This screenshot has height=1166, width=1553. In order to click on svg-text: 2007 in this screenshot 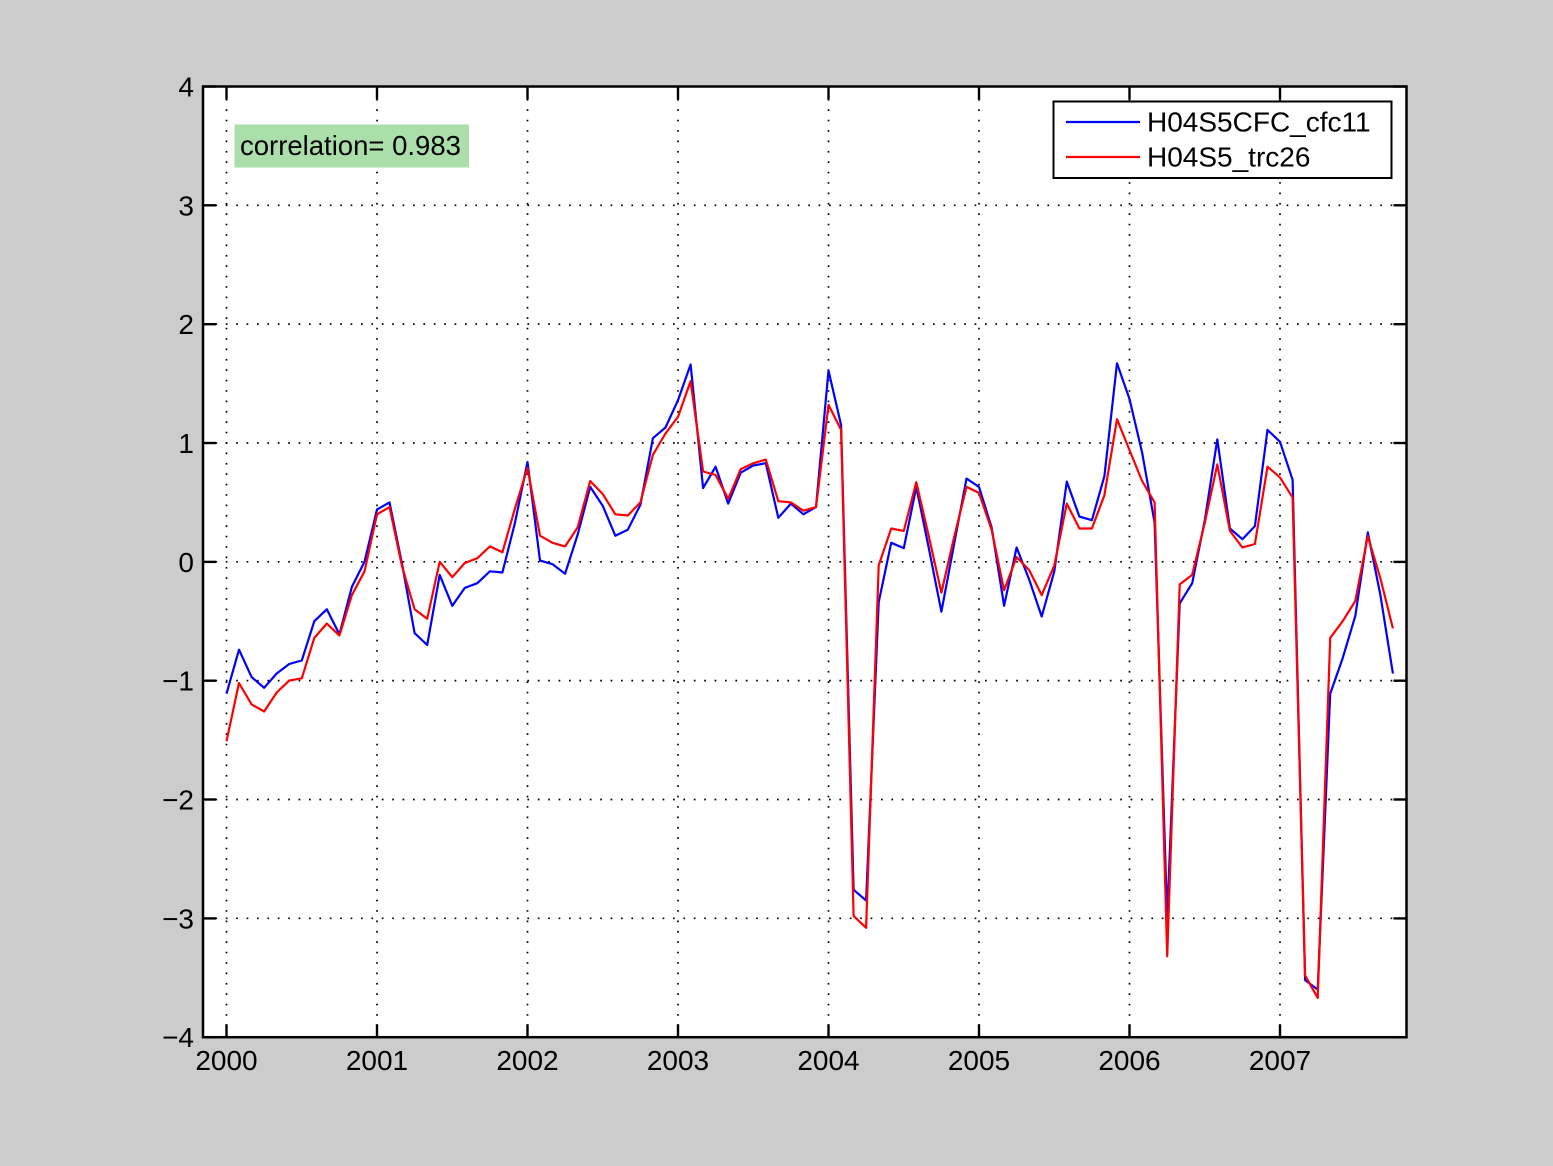, I will do `click(1280, 1060)`.